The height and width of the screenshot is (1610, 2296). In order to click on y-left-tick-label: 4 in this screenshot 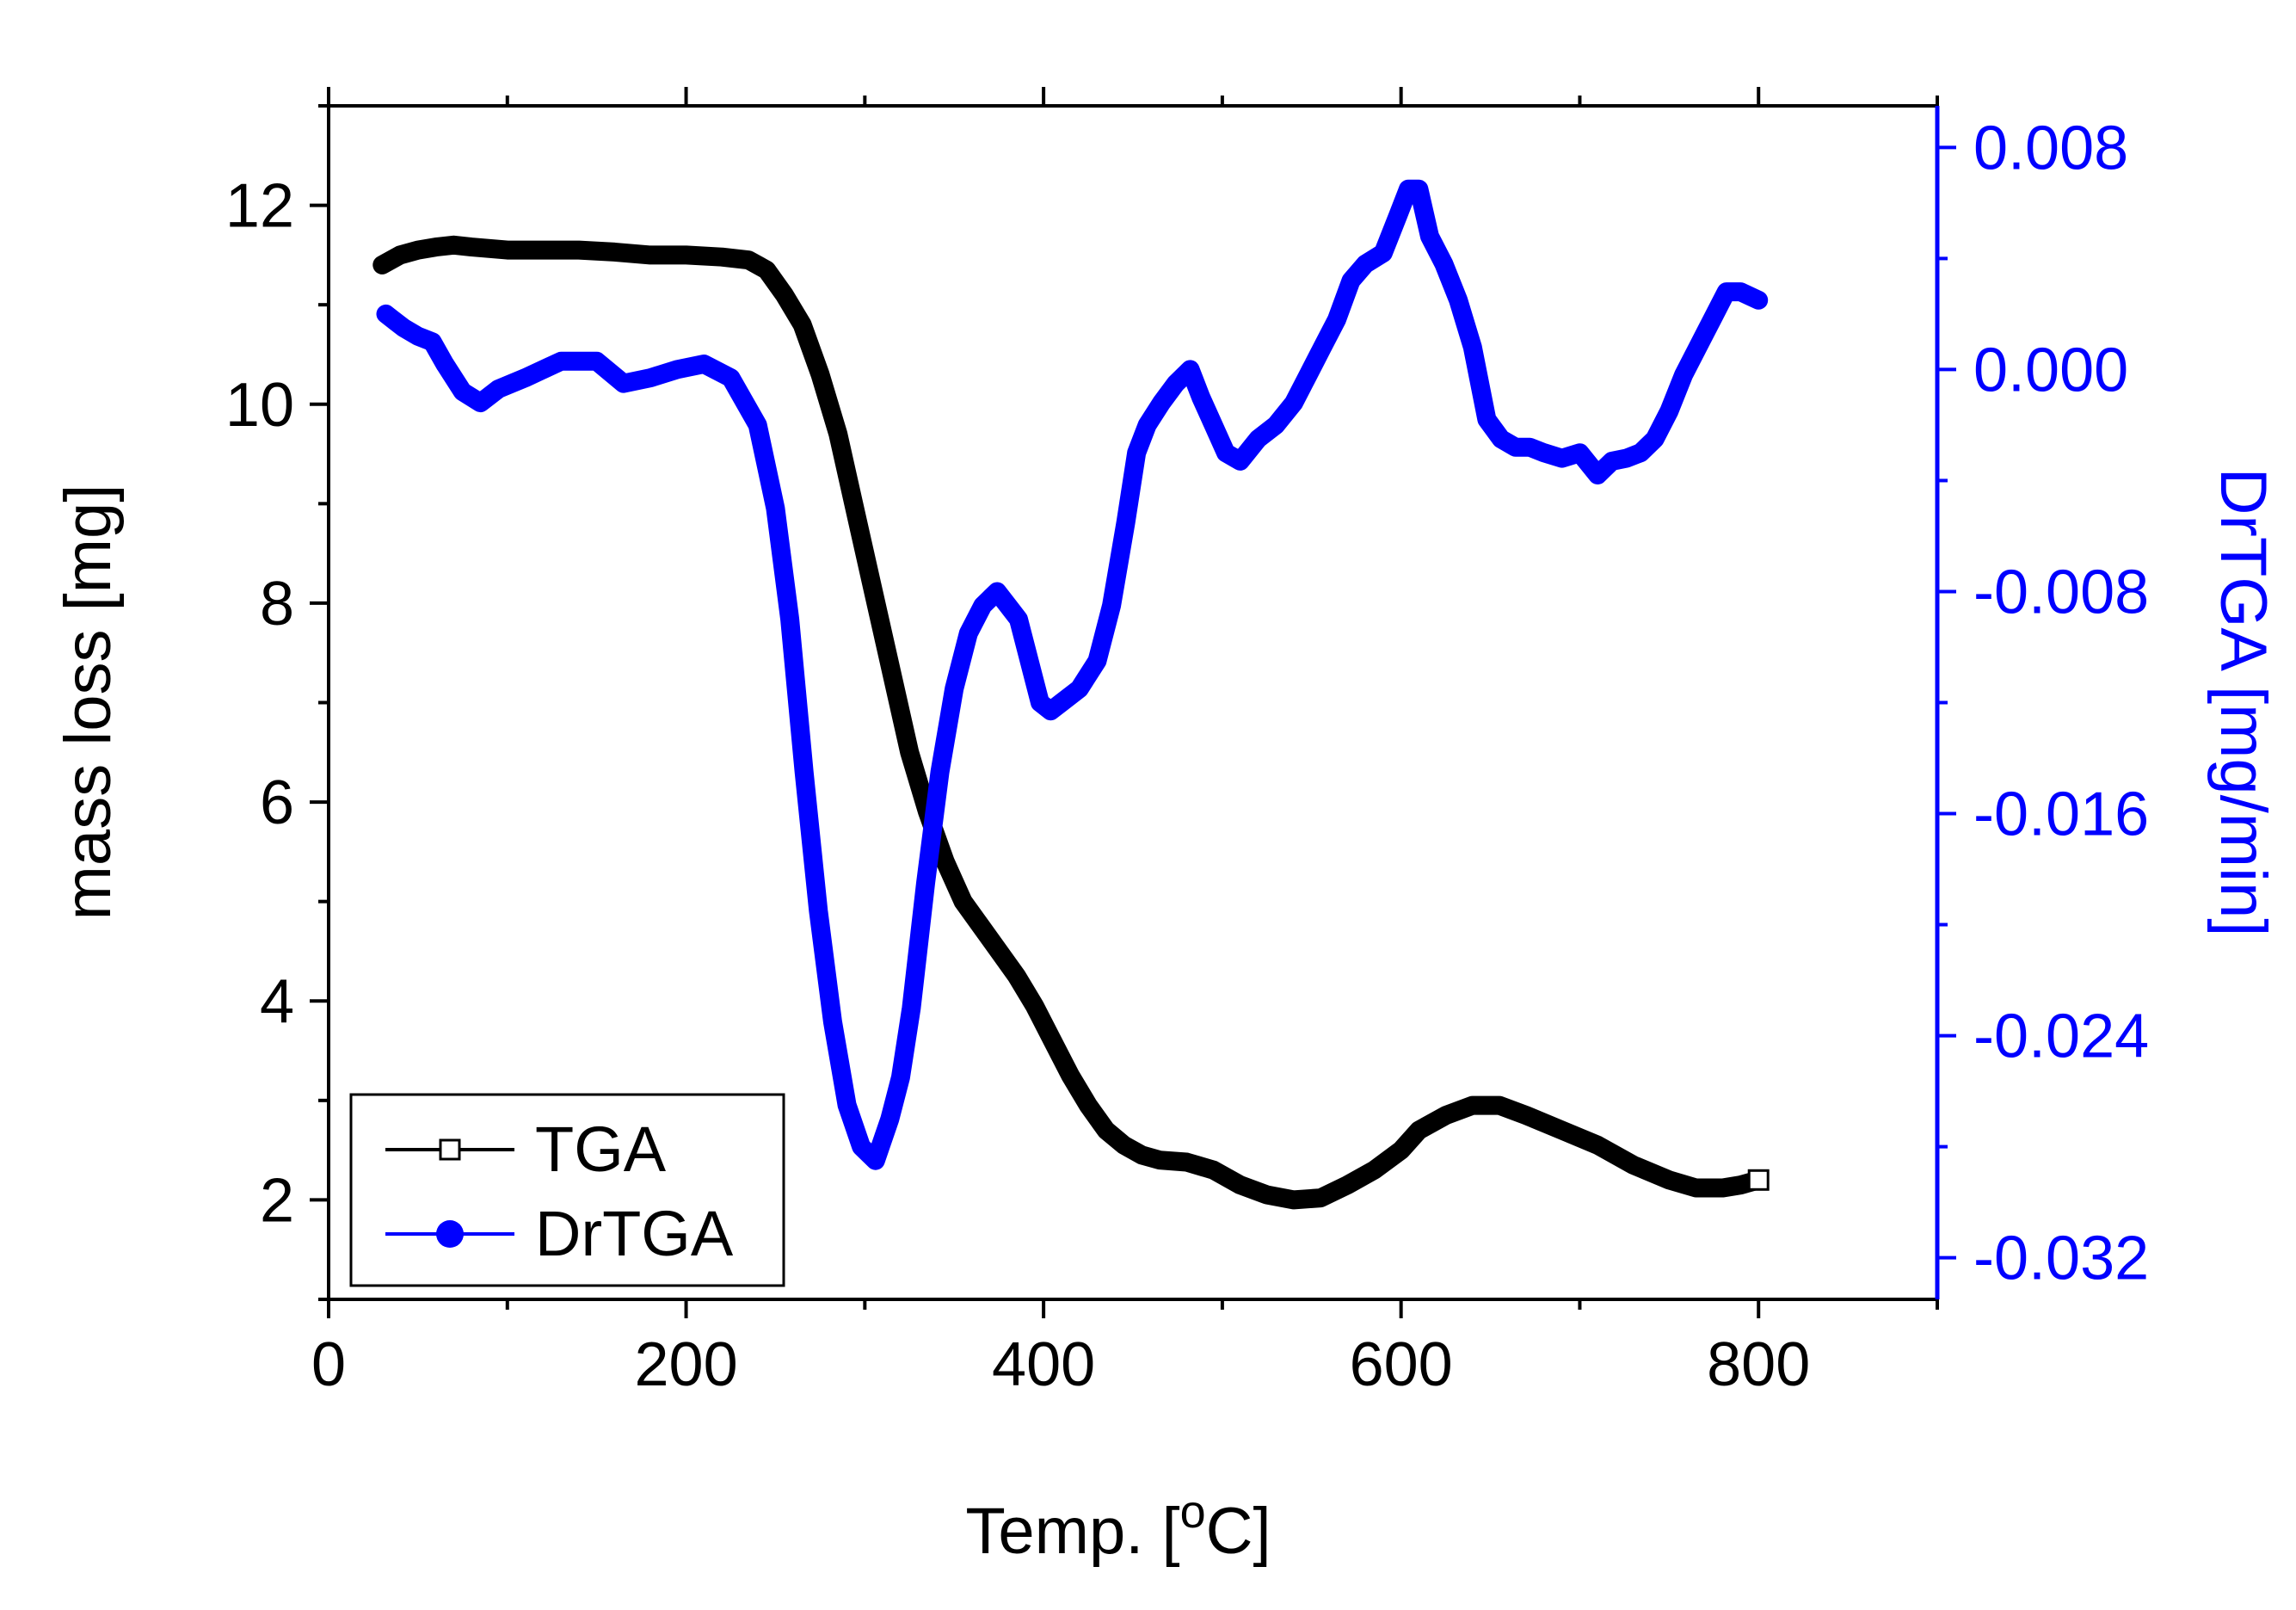, I will do `click(277, 1001)`.